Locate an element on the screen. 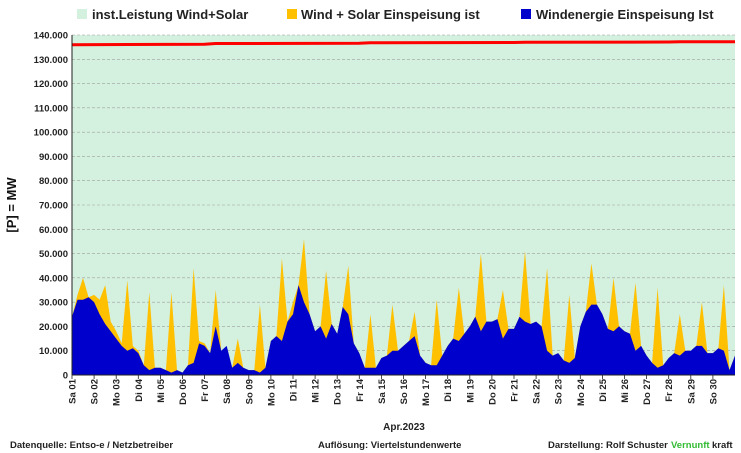 The image size is (741, 453). x-tick-label: Do 13 is located at coordinates (338, 392).